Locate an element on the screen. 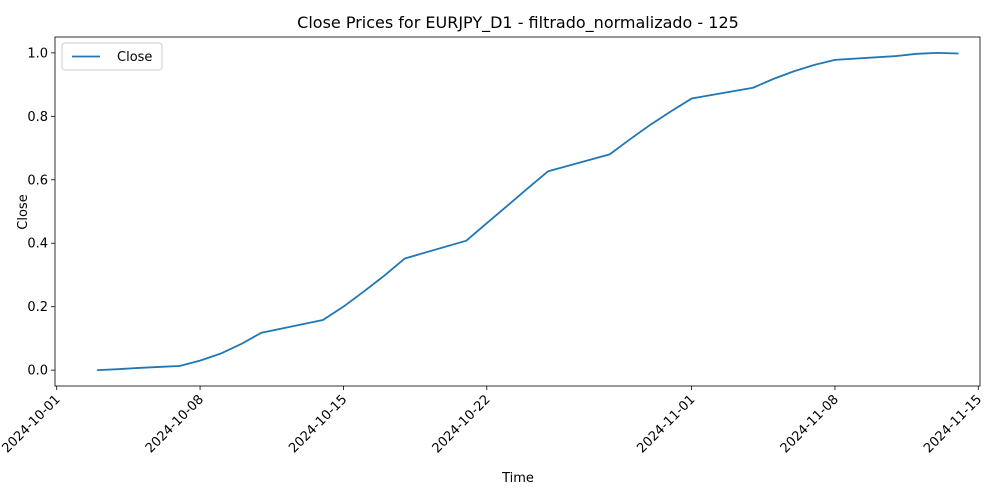 The image size is (1000, 500). y-tick-label: 0.8 is located at coordinates (37, 117).